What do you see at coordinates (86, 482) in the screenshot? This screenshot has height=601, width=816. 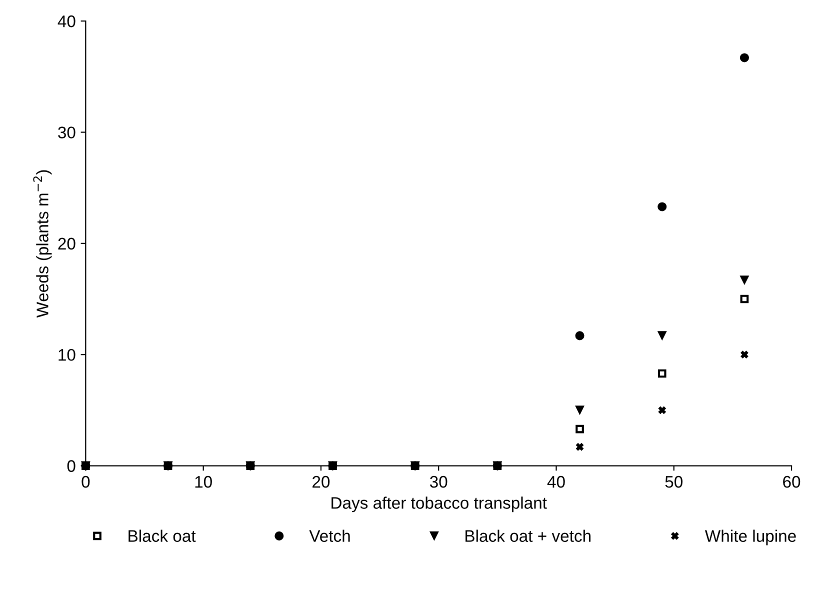 I see `x-tick-label: 0` at bounding box center [86, 482].